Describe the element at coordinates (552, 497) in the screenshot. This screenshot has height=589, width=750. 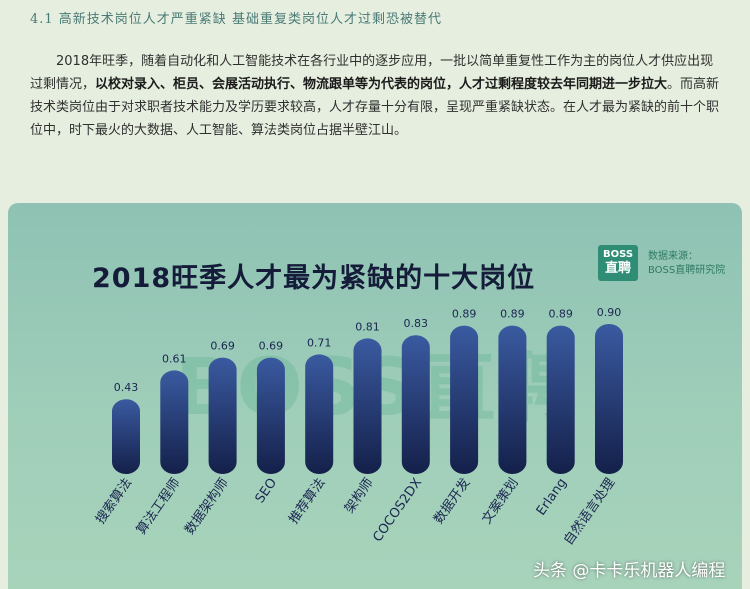
I see `category-label-9: Erlang` at that location.